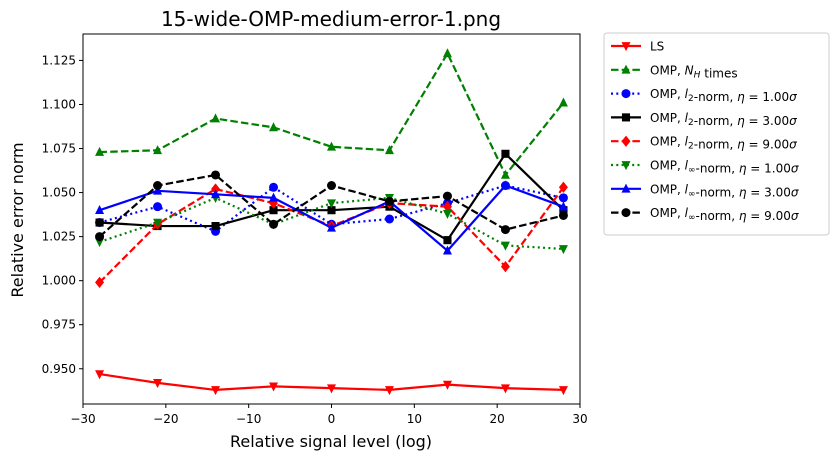 Image resolution: width=837 pixels, height=461 pixels. I want to click on y-tick-label: 1.000, so click(59, 281).